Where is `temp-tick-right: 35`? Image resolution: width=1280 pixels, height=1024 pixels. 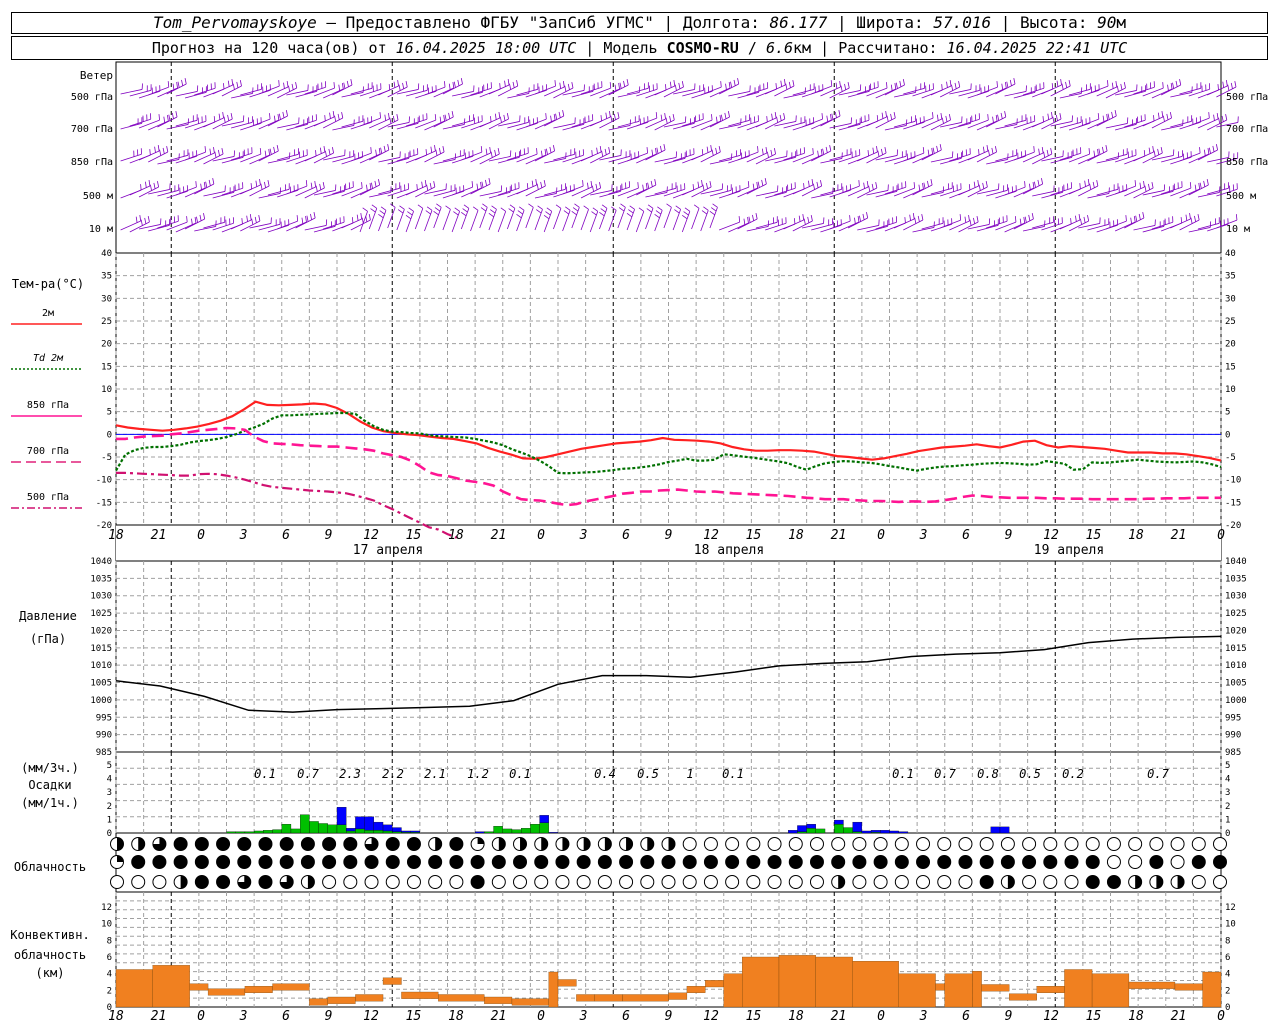 temp-tick-right: 35 is located at coordinates (1230, 277).